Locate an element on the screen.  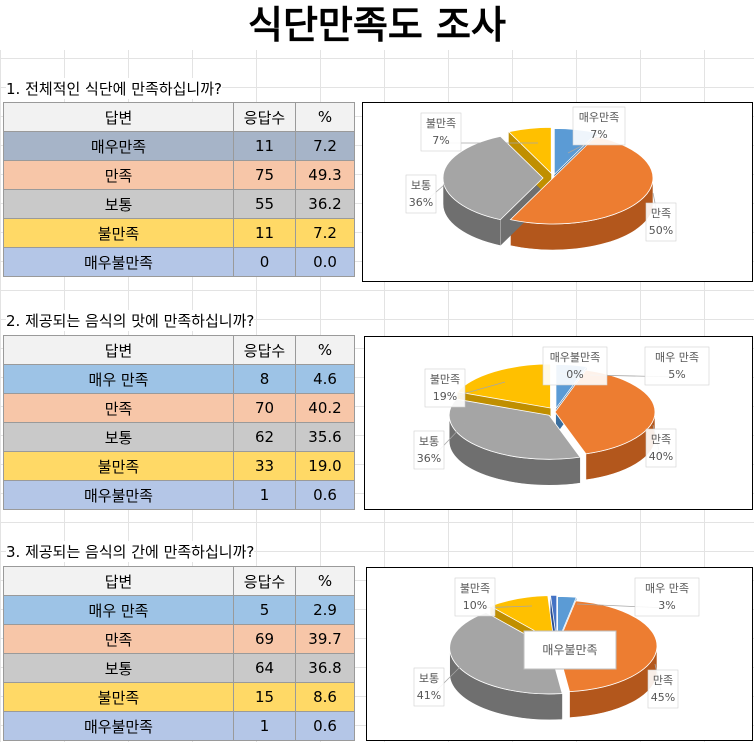
data-label-value: 19% is located at coordinates (445, 396).